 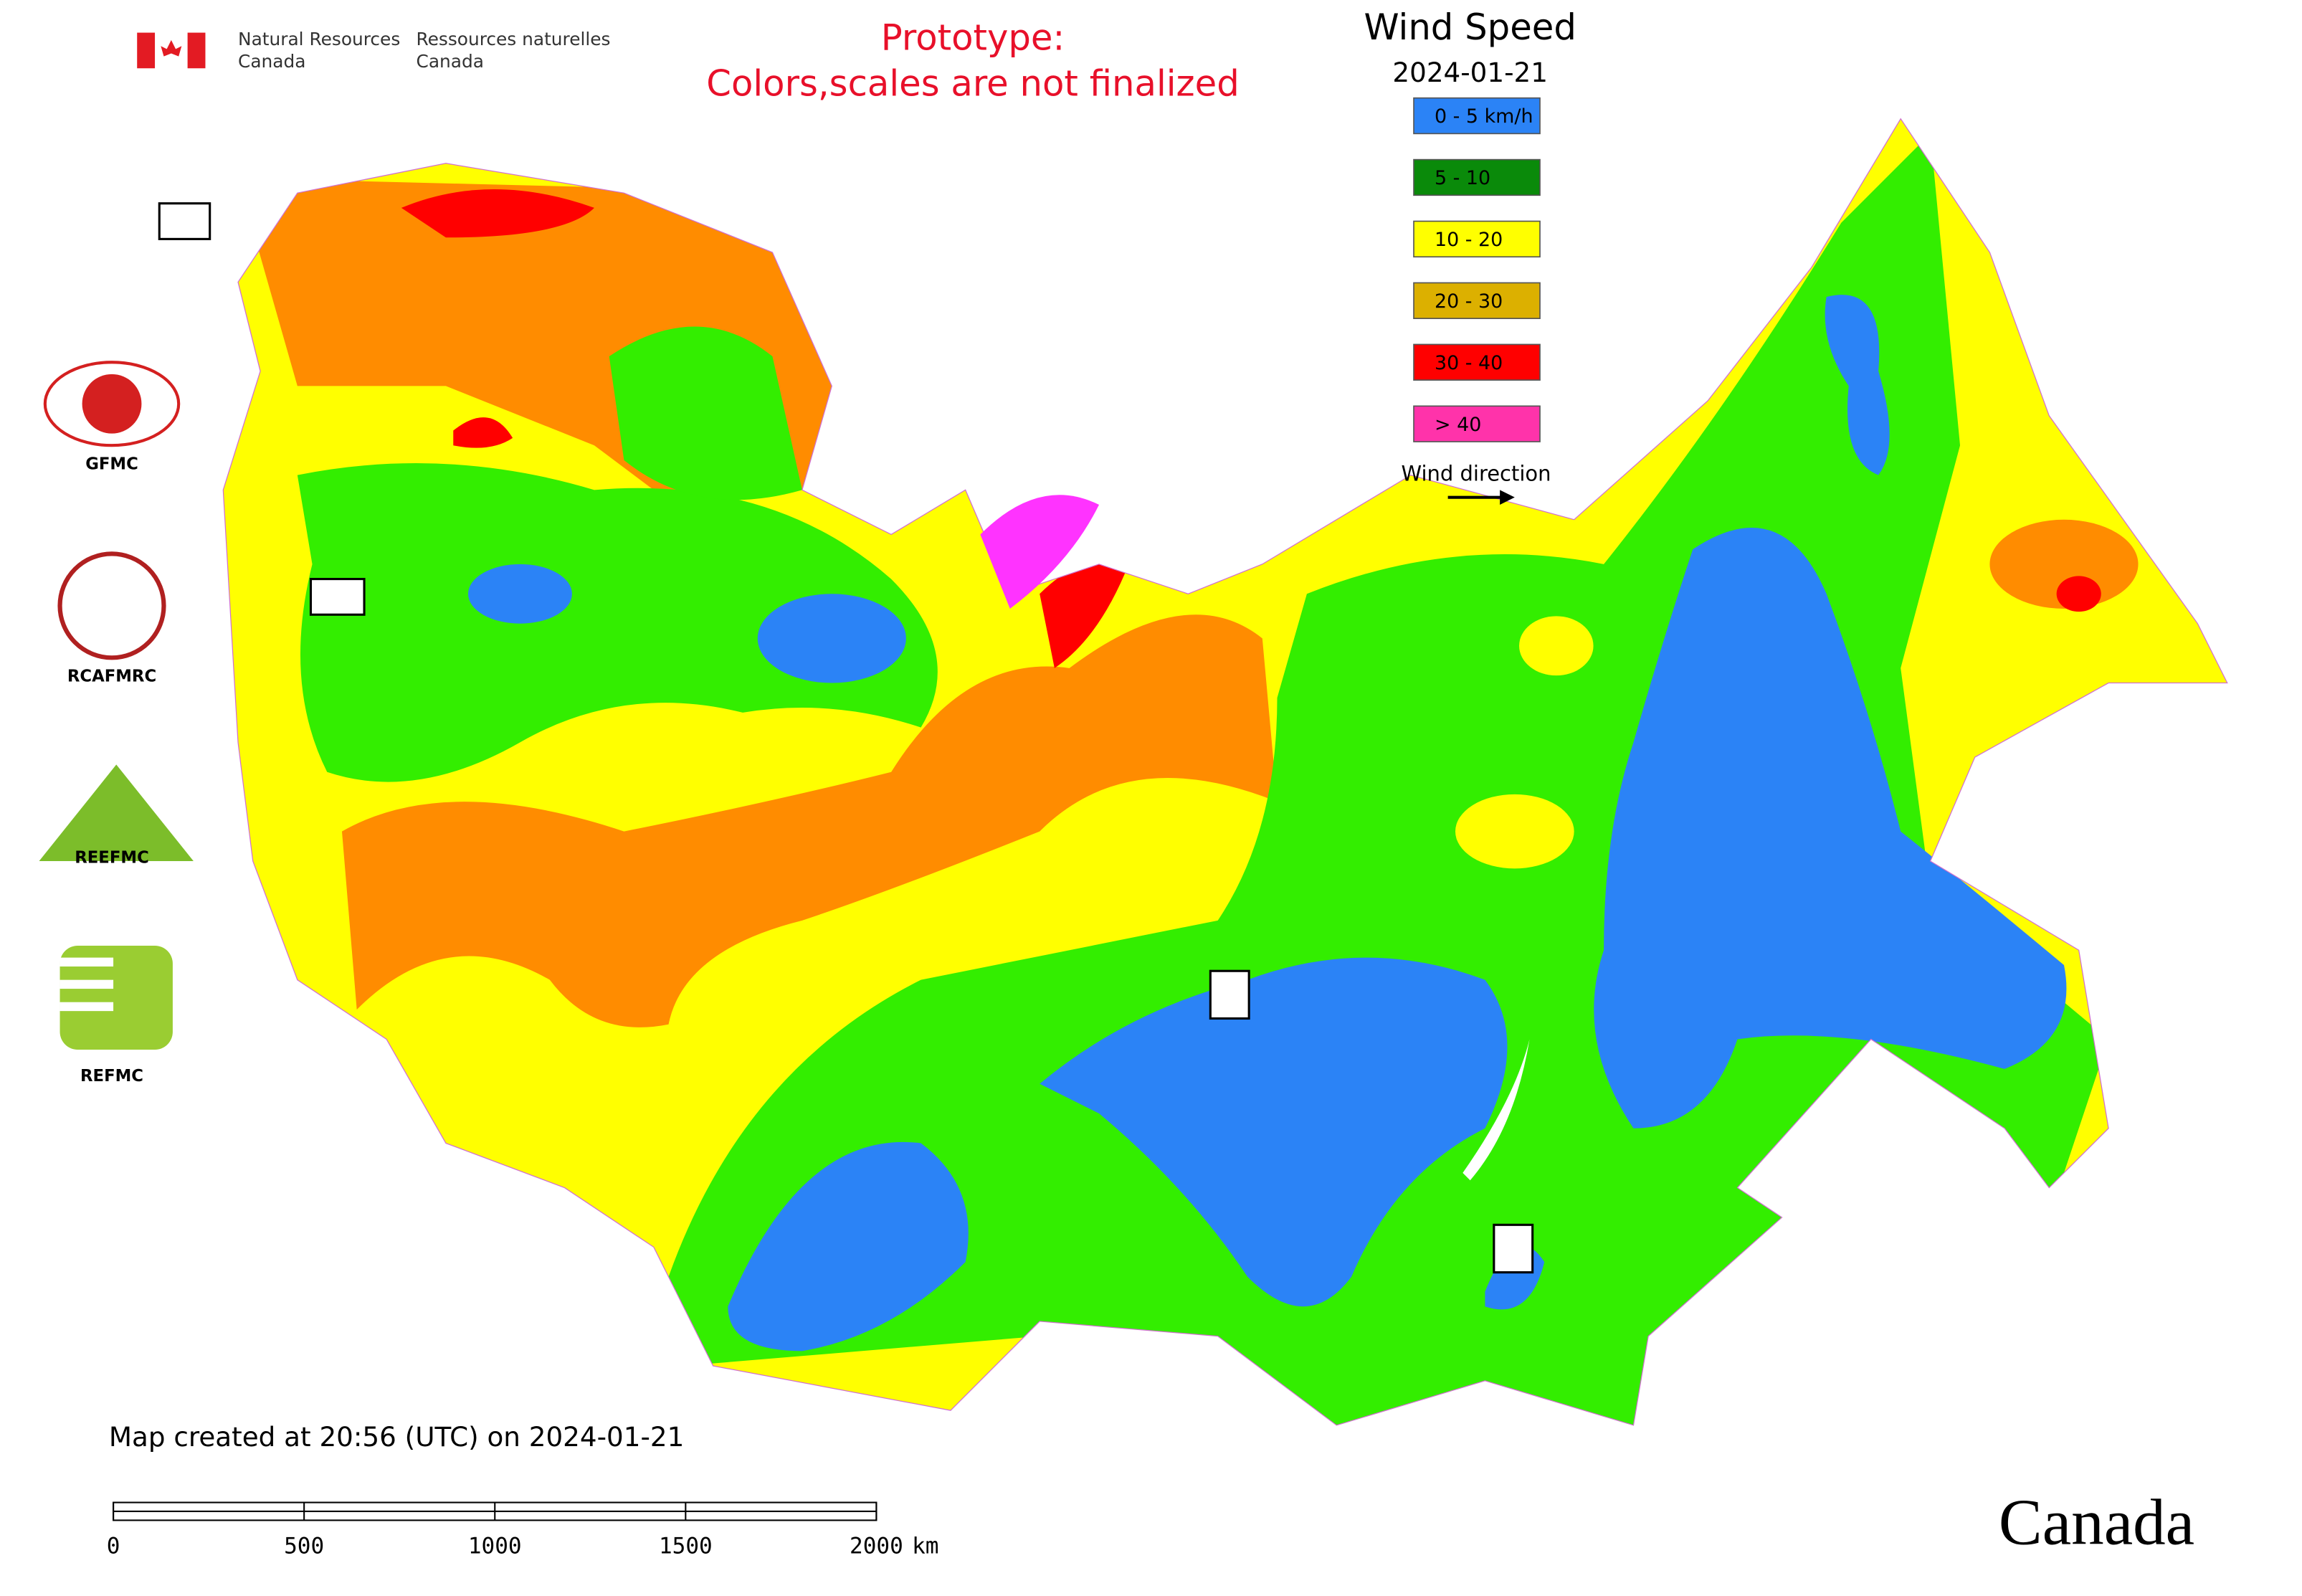 I want to click on legend-label: 20 - 30, so click(x=1469, y=301).